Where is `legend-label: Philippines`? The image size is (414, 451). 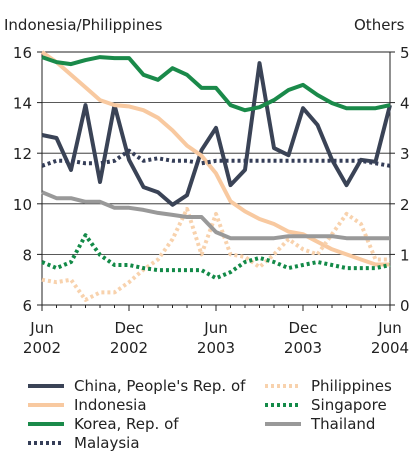 legend-label: Philippines is located at coordinates (351, 386).